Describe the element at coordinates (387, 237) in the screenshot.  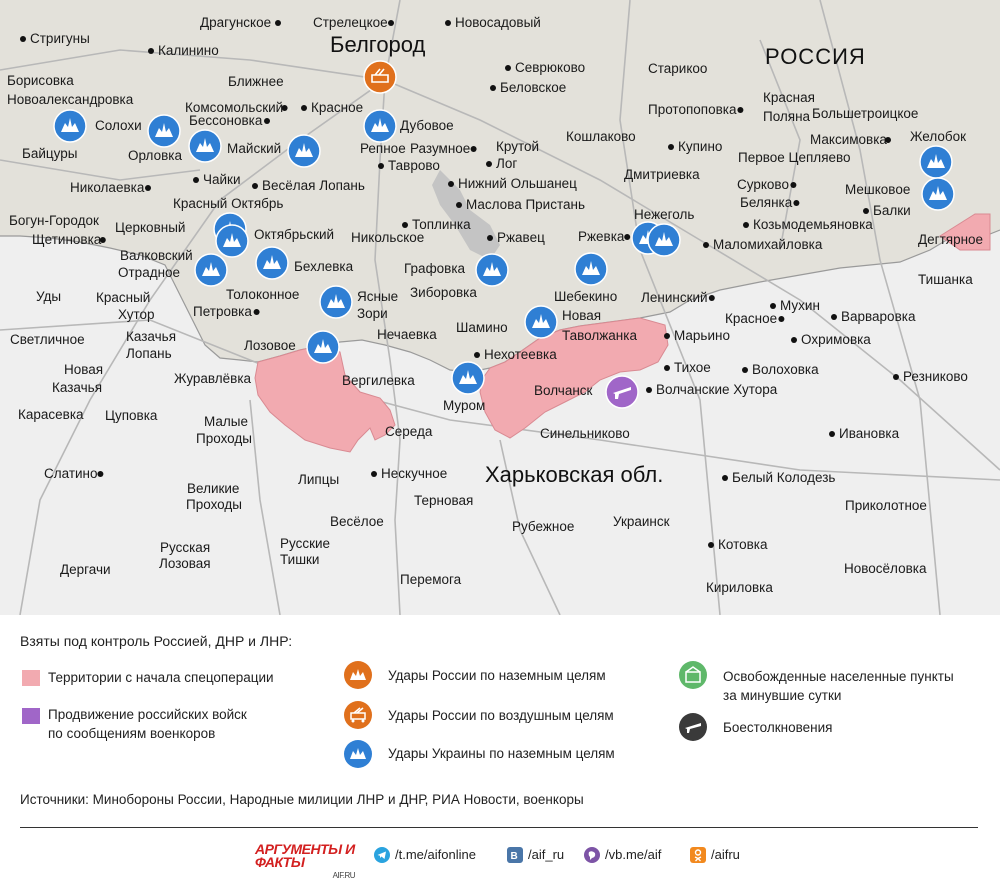
I see `town-label: Никольское` at that location.